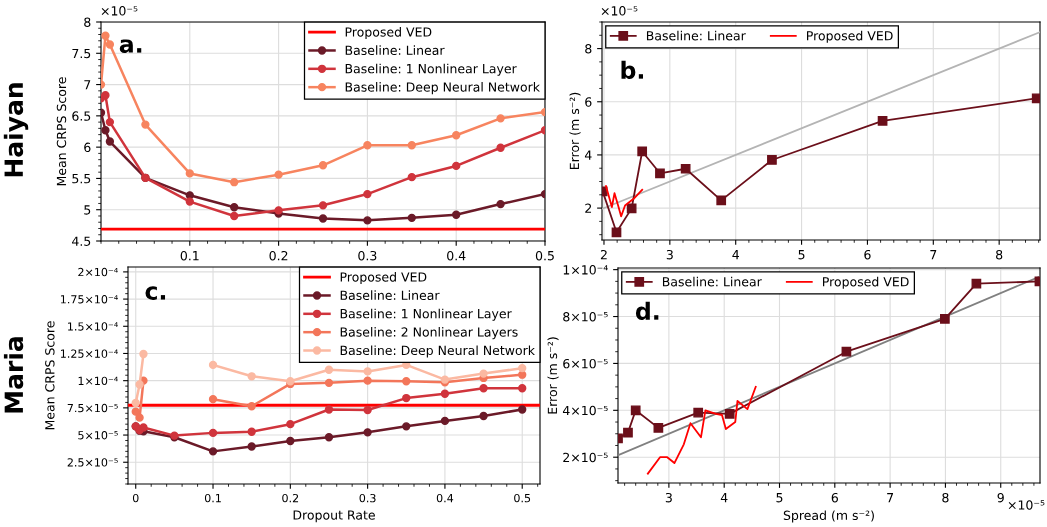  What do you see at coordinates (16, 130) in the screenshot?
I see `text: Haiyan` at bounding box center [16, 130].